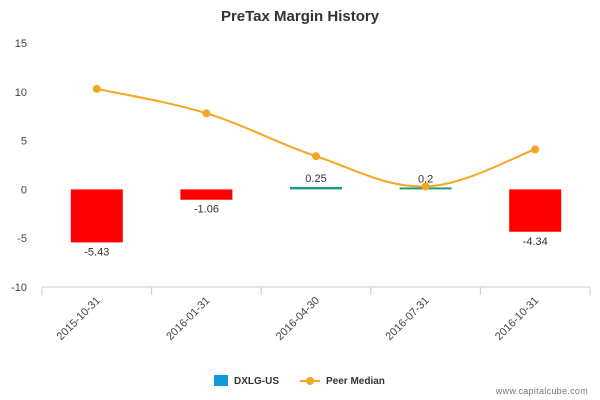 The image size is (600, 400). Describe the element at coordinates (24, 142) in the screenshot. I see `y-tick-label: 5` at that location.